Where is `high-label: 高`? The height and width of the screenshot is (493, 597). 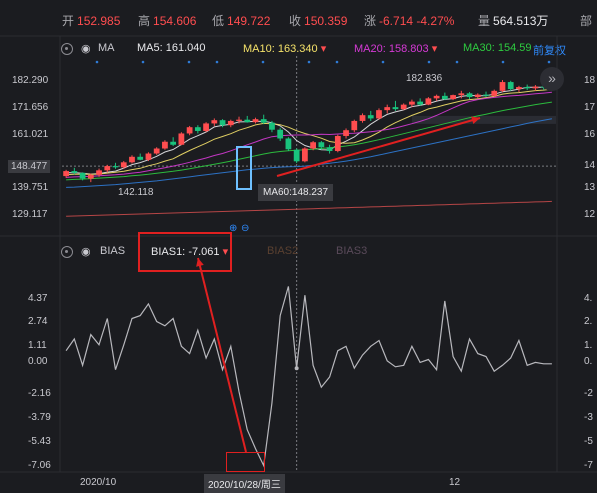 high-label: 高 is located at coordinates (144, 21).